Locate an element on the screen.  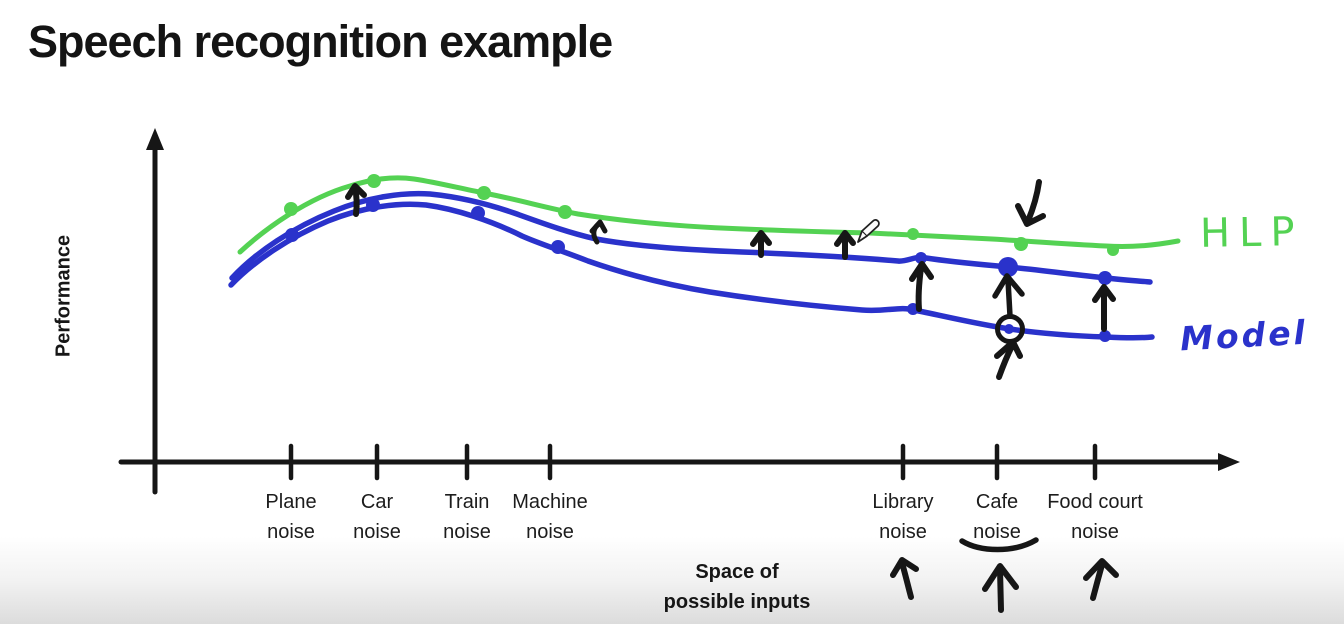
x-tick-label-train-noise: Train noise is located at coordinates (467, 517).